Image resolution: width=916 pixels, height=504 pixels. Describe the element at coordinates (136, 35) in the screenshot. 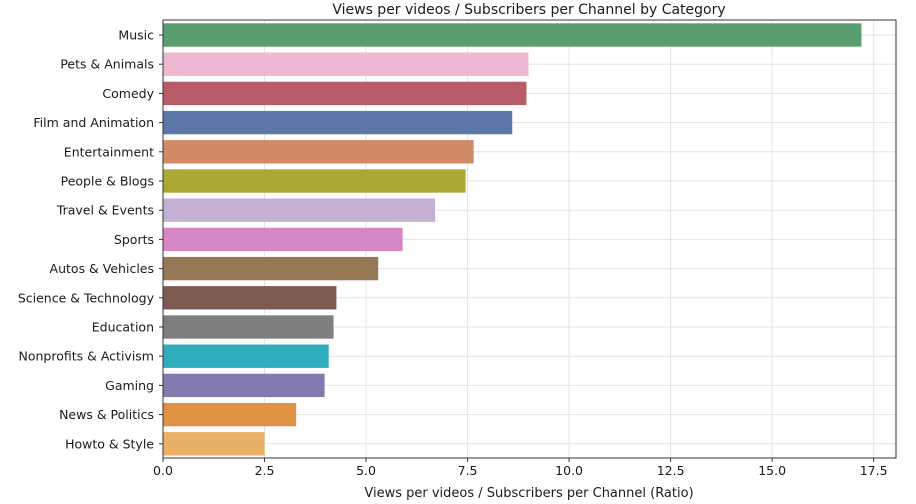

I see `y-tick-label: Music` at that location.